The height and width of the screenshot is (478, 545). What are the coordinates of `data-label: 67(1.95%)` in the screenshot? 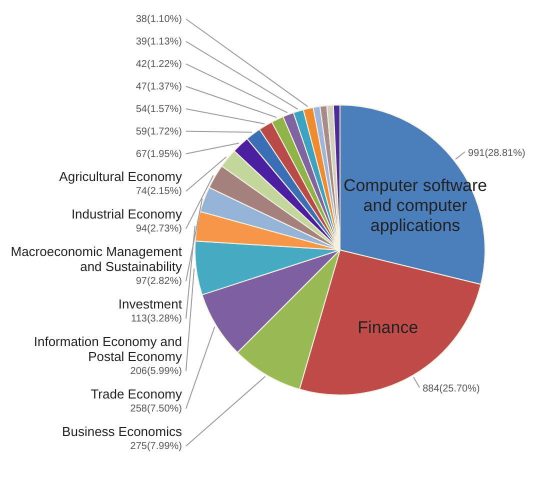 It's located at (159, 154).